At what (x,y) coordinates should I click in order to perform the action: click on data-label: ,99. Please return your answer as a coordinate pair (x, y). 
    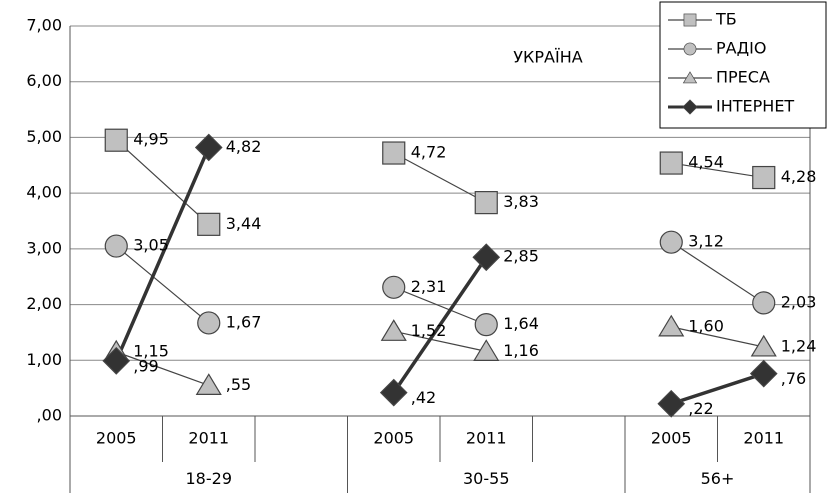
    Looking at the image, I should click on (145, 365).